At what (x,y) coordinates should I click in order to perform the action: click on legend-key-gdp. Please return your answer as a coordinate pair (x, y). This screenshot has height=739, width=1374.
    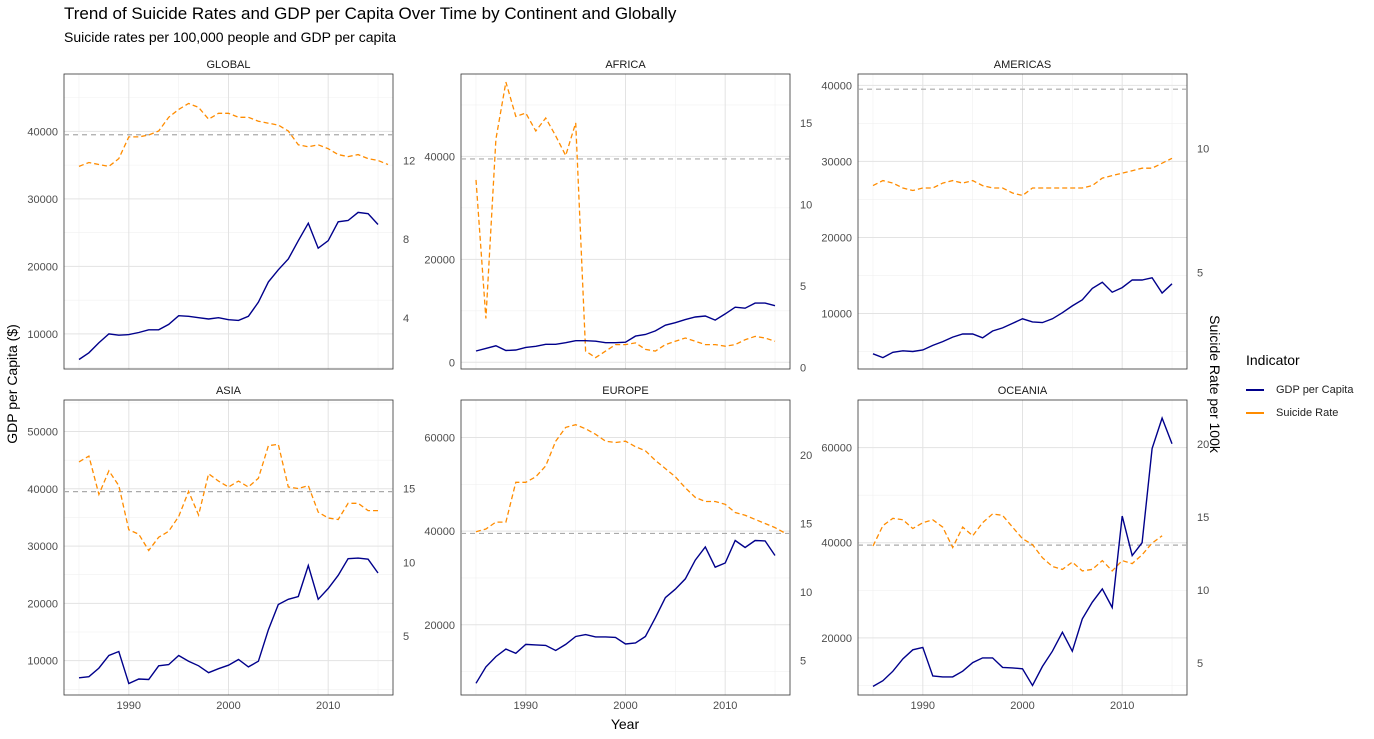
    Looking at the image, I should click on (1255, 389).